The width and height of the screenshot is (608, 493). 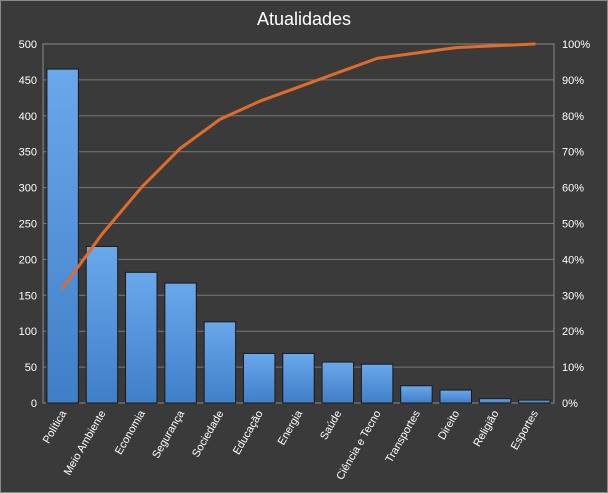 What do you see at coordinates (449, 426) in the screenshot?
I see `x-tick-label: Direito` at bounding box center [449, 426].